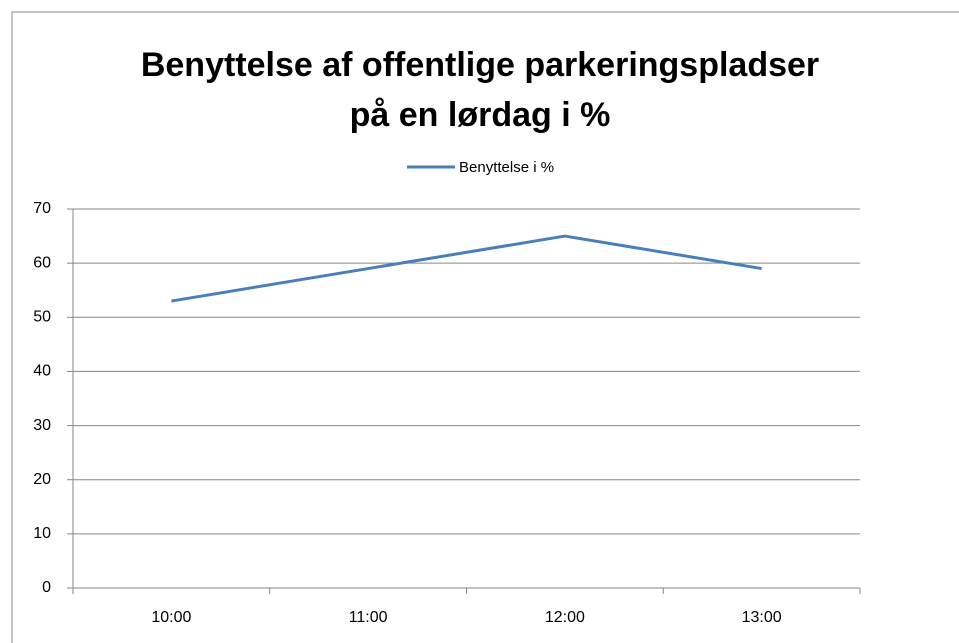  Describe the element at coordinates (42, 371) in the screenshot. I see `y-tick-label: 40` at that location.